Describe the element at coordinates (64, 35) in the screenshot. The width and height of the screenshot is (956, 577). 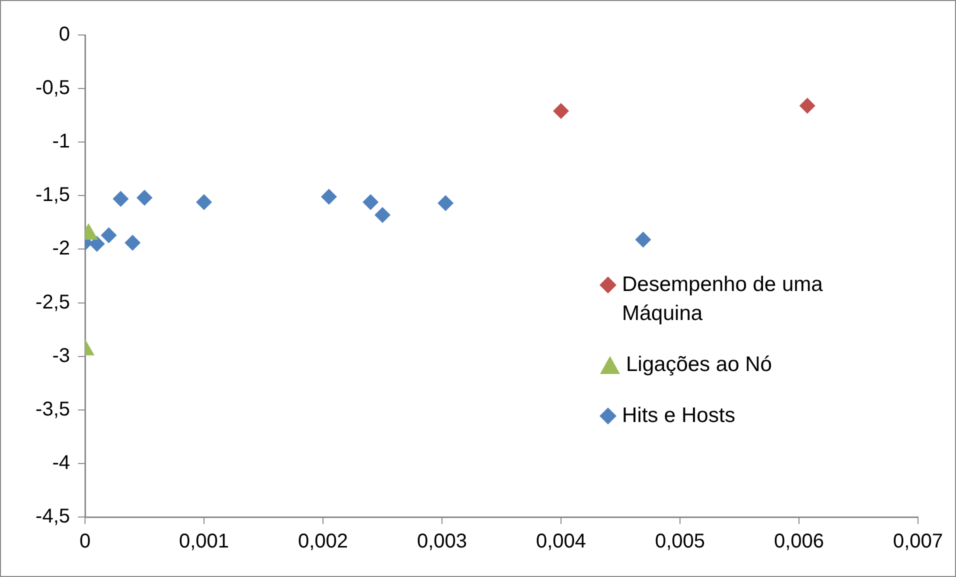
I see `y-tick-label: 0` at that location.